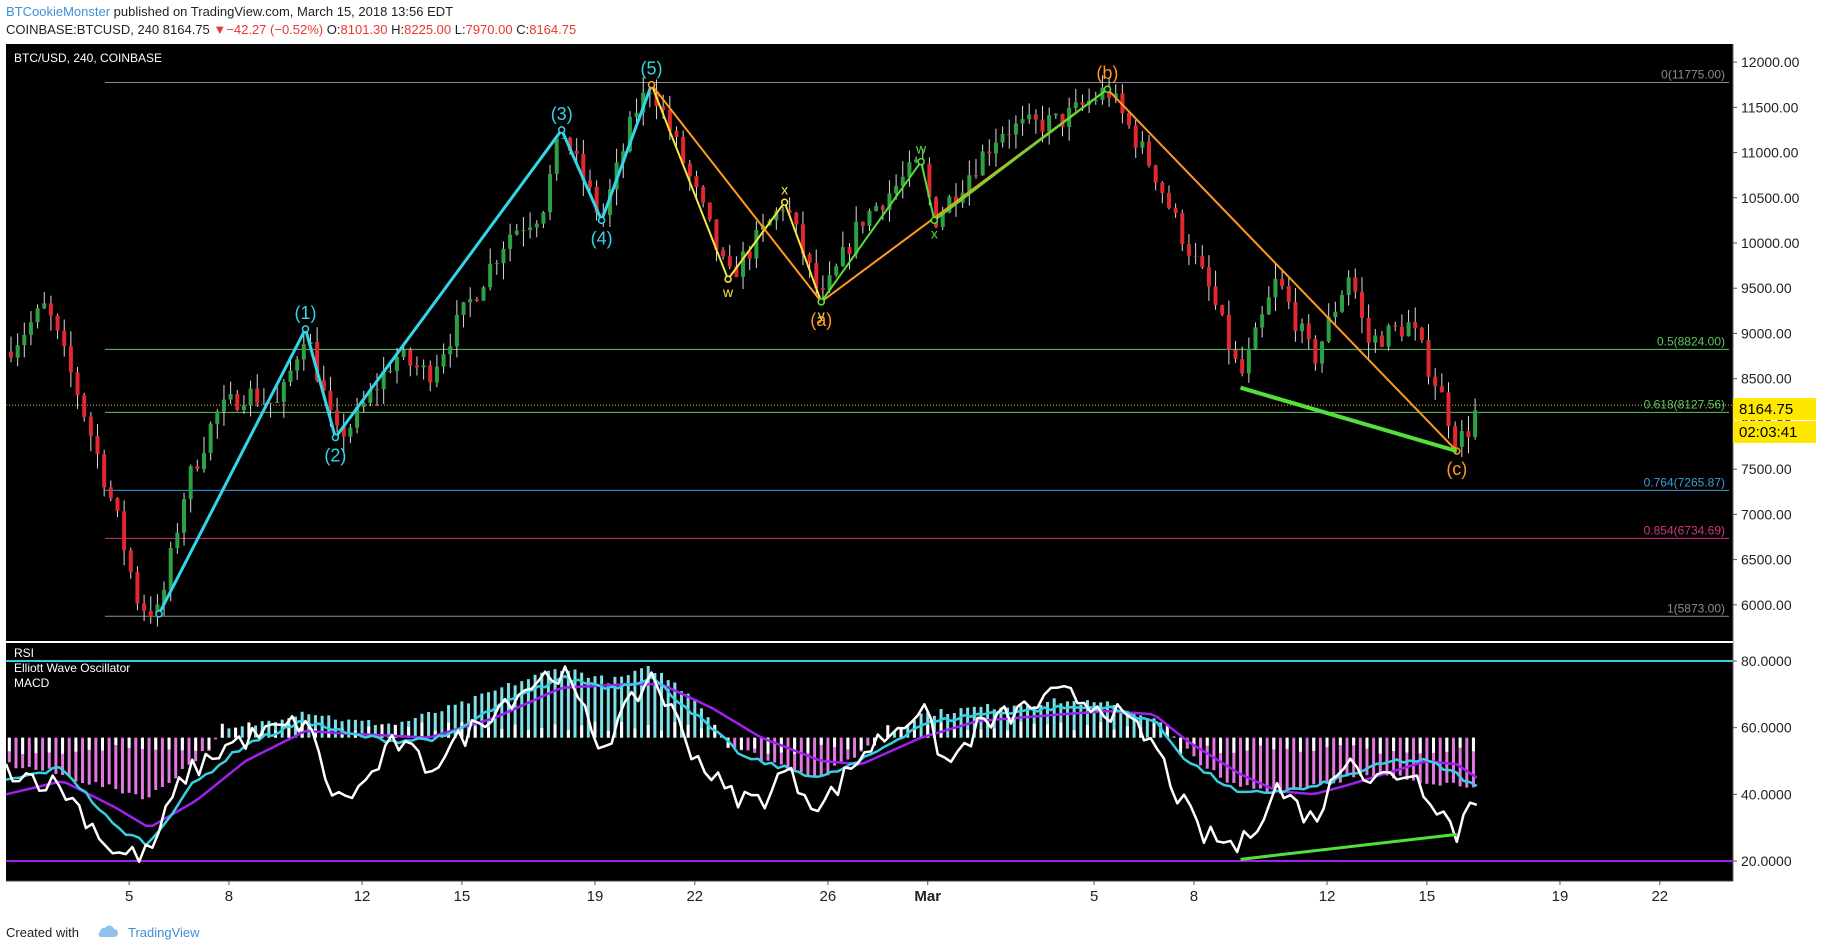 The width and height of the screenshot is (1822, 951). I want to click on fib-level-label: 0.618(8127.56), so click(1684, 404).